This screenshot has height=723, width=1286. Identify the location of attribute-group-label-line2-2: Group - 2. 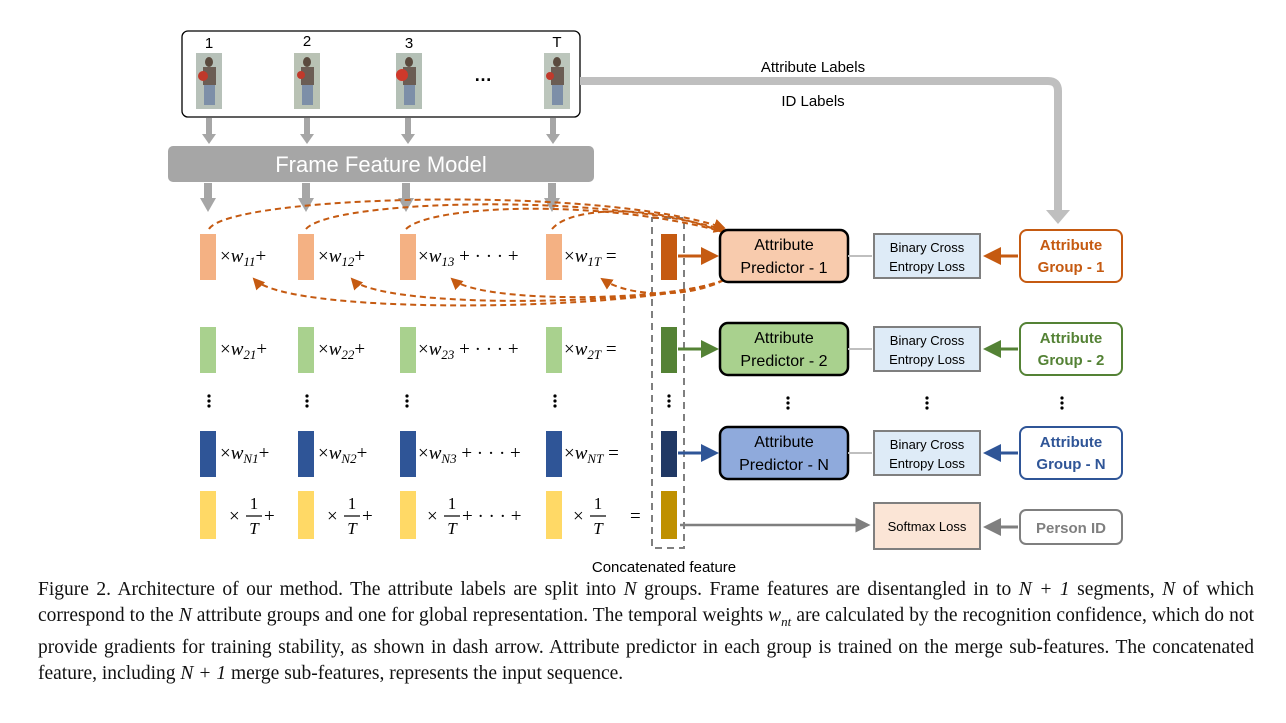
(1071, 360).